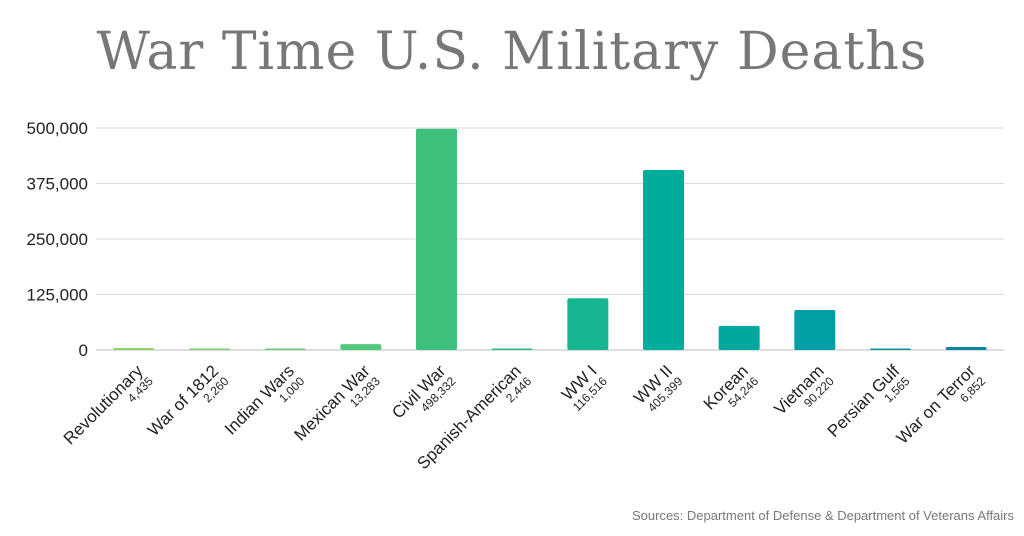  What do you see at coordinates (512, 52) in the screenshot?
I see `chart-title: War Time U.S. Military Deaths` at bounding box center [512, 52].